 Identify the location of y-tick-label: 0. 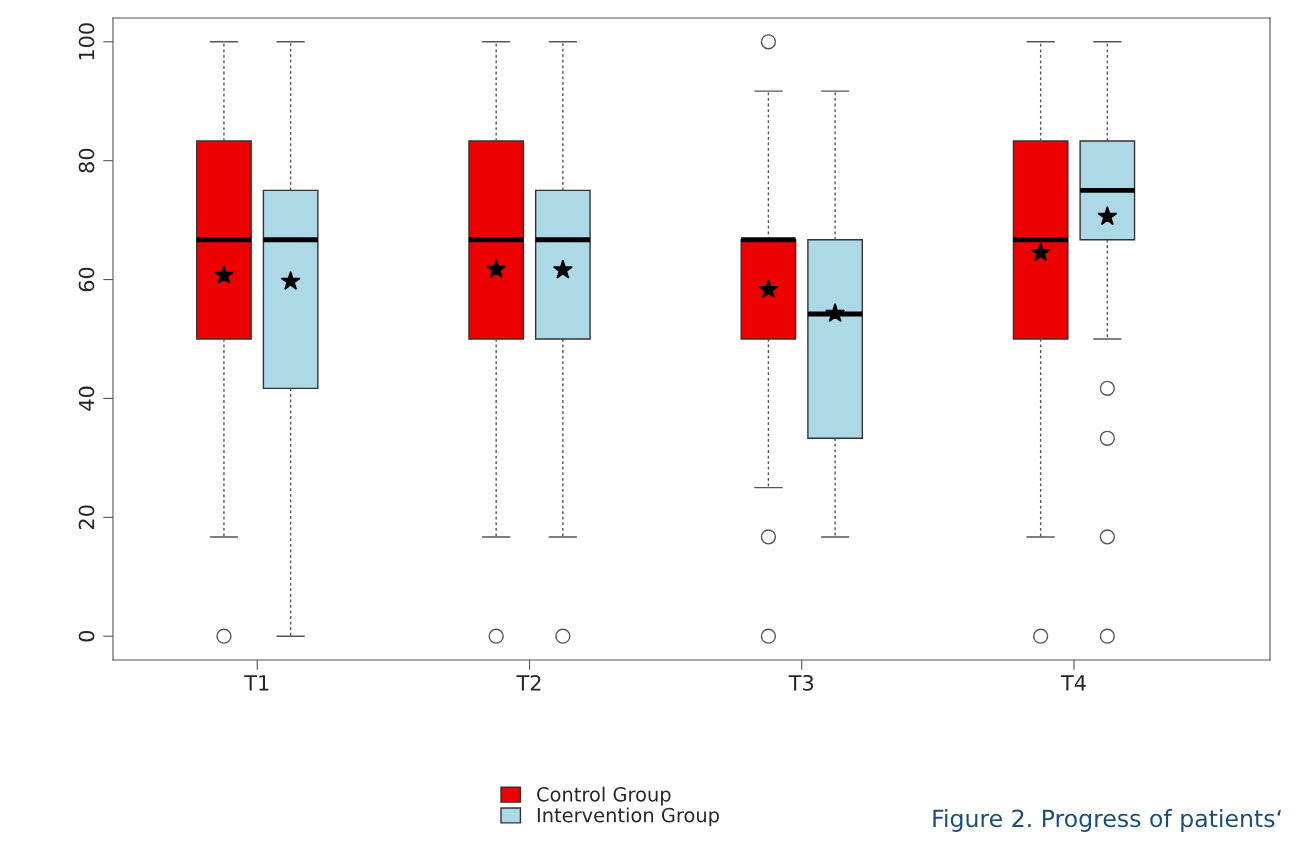
(86, 636).